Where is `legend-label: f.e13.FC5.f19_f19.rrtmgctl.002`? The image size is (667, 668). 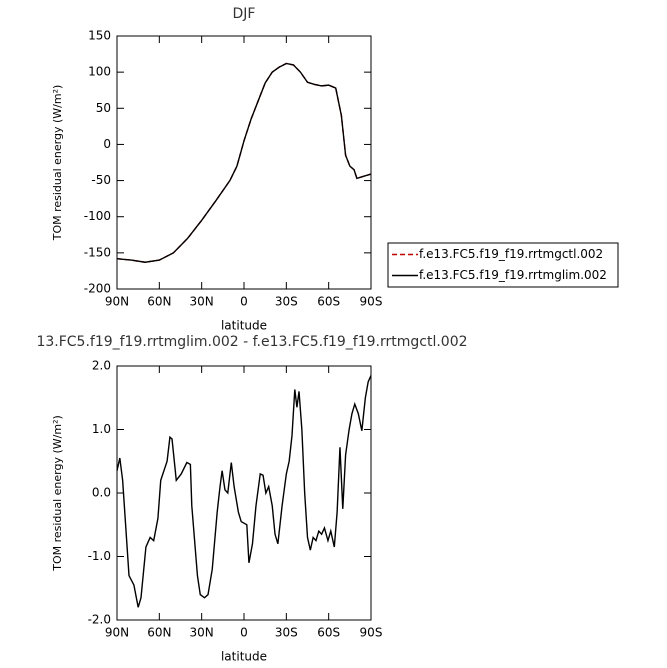 legend-label: f.e13.FC5.f19_f19.rrtmgctl.002 is located at coordinates (511, 254).